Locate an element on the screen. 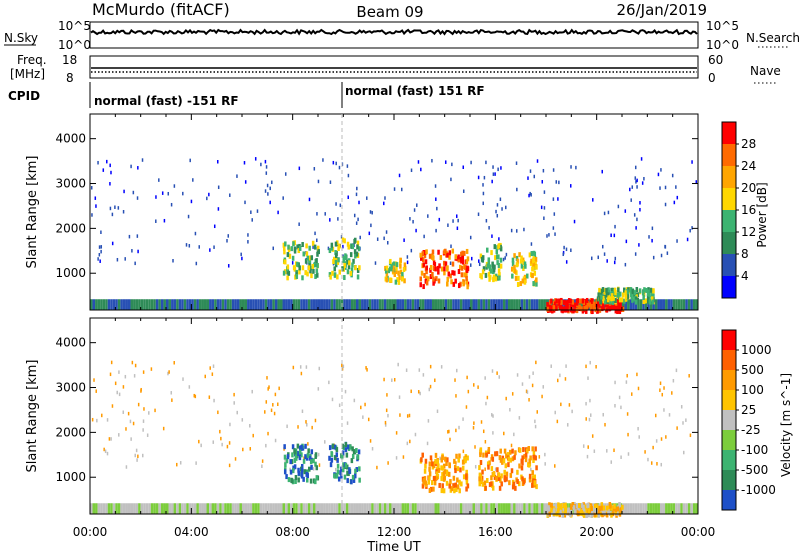  colorbar-tick-label: 4 is located at coordinates (745, 276).